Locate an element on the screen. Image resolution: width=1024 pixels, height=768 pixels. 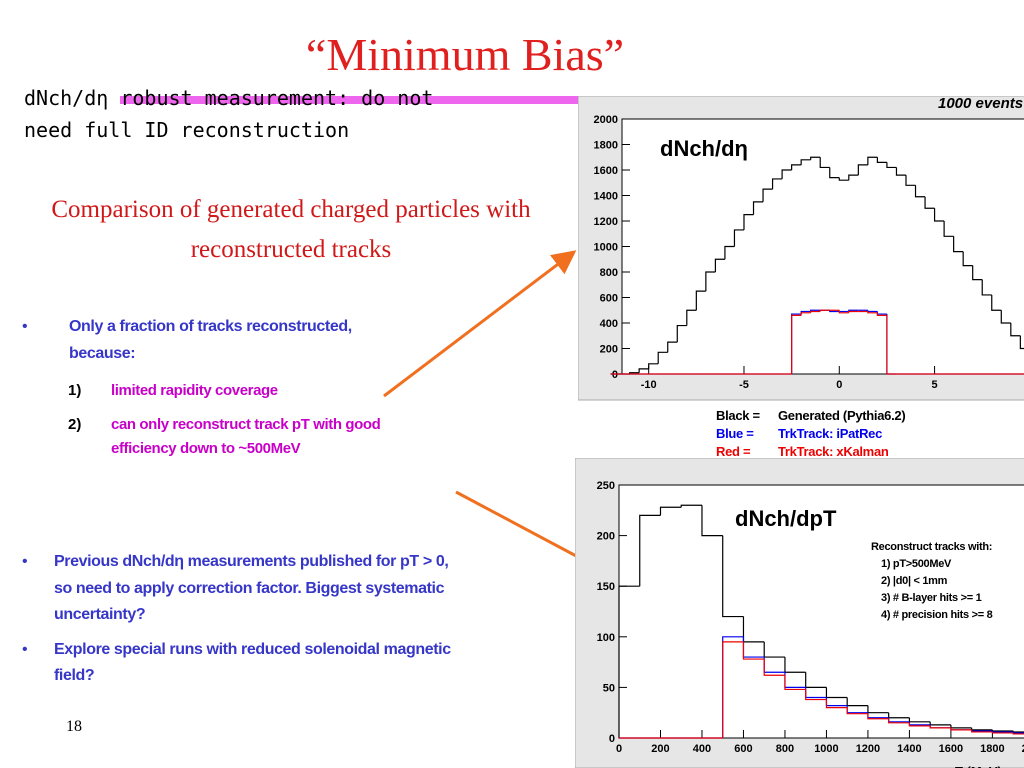
x-tick-label: 1200 is located at coordinates (868, 749).